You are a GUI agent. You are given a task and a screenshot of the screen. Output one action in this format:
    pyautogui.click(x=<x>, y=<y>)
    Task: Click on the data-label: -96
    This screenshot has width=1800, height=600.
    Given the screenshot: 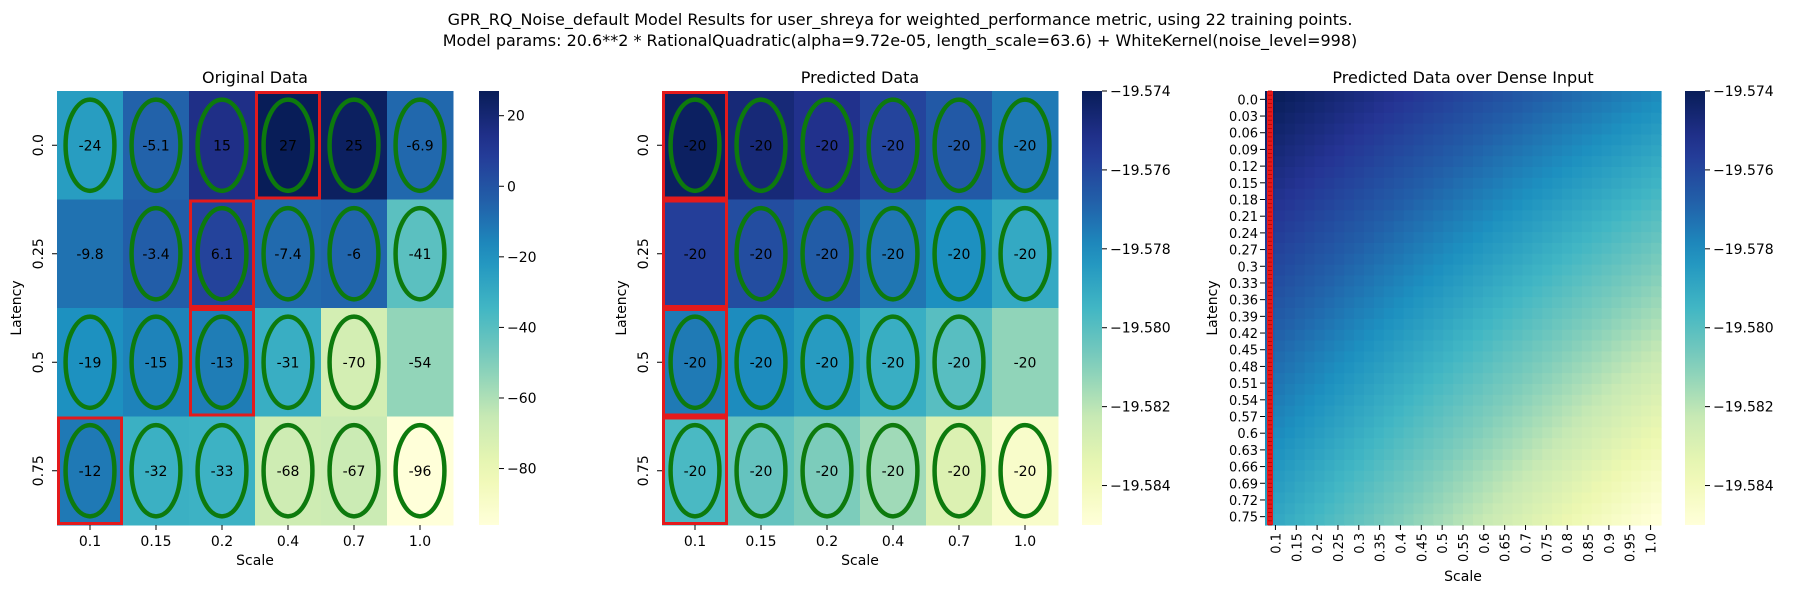 What is the action you would take?
    pyautogui.click(x=420, y=472)
    